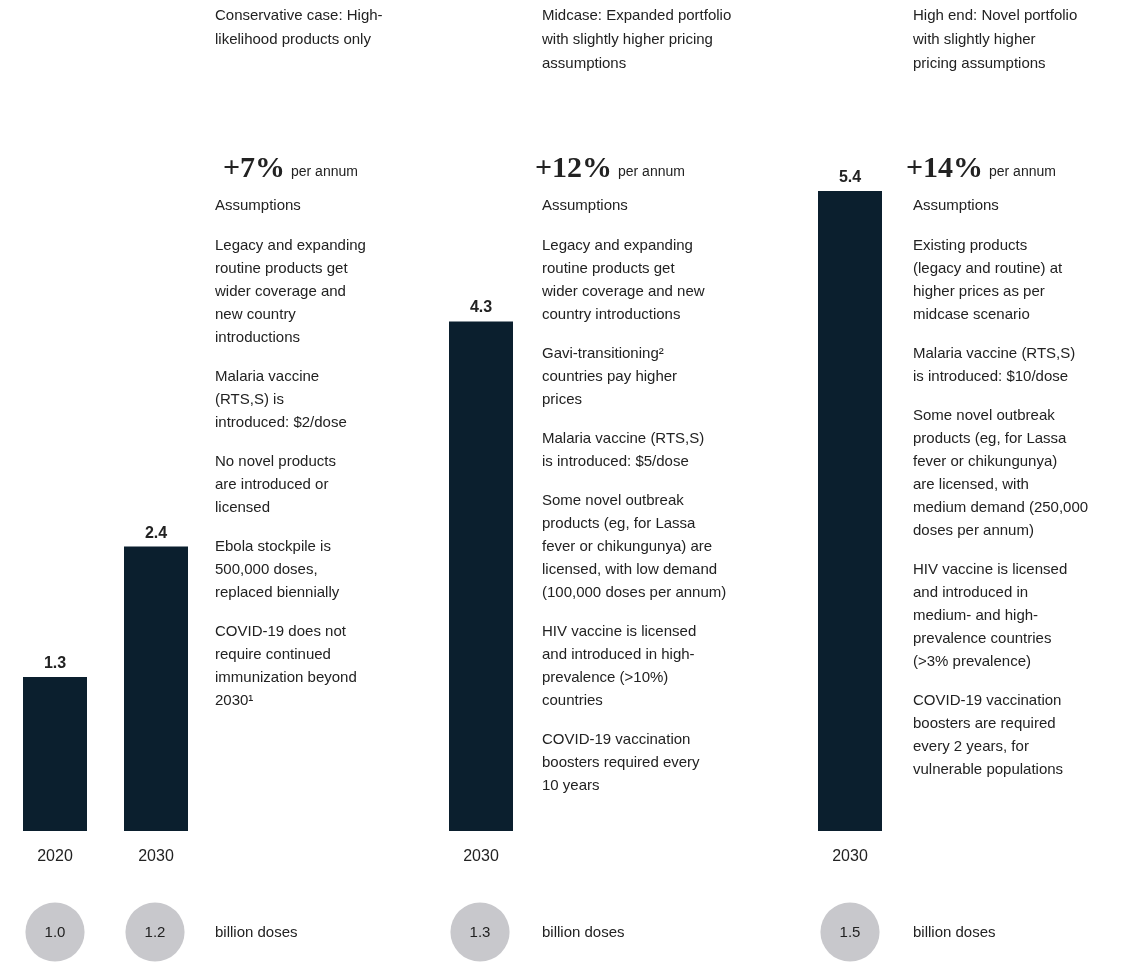  What do you see at coordinates (995, 38) in the screenshot?
I see `text: High end: Novel portfolio with slightly higher pricing assumptions` at bounding box center [995, 38].